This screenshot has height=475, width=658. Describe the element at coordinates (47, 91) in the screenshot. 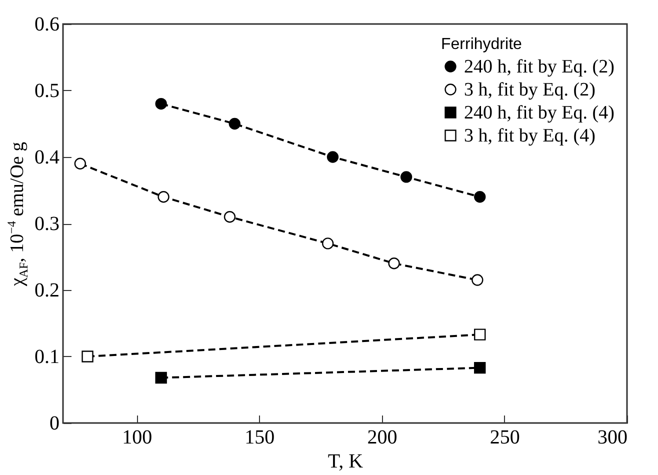

I see `y-tick-label: 0.5` at that location.